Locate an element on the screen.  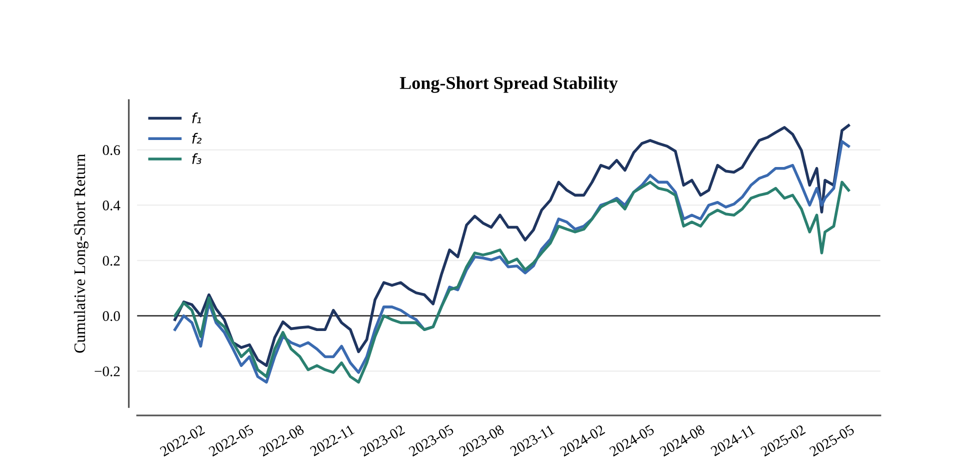
chart-title: Long-Short Spread Stability is located at coordinates (509, 84).